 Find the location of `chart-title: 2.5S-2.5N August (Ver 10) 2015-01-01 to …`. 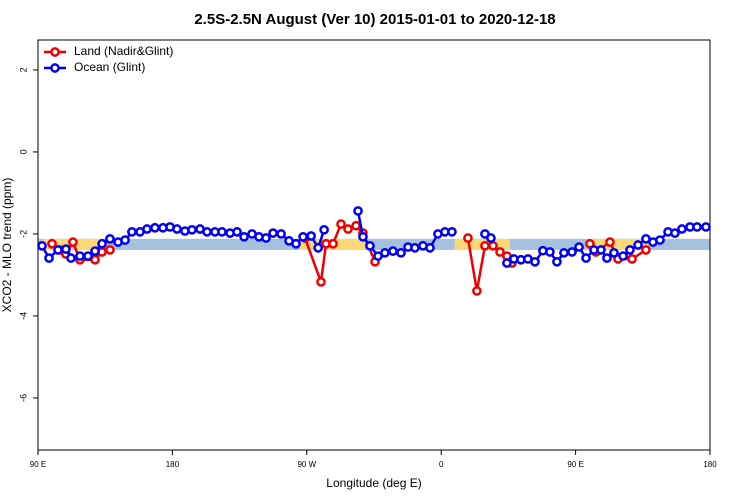

chart-title: 2.5S-2.5N August (Ver 10) 2015-01-01 to … is located at coordinates (374, 19).